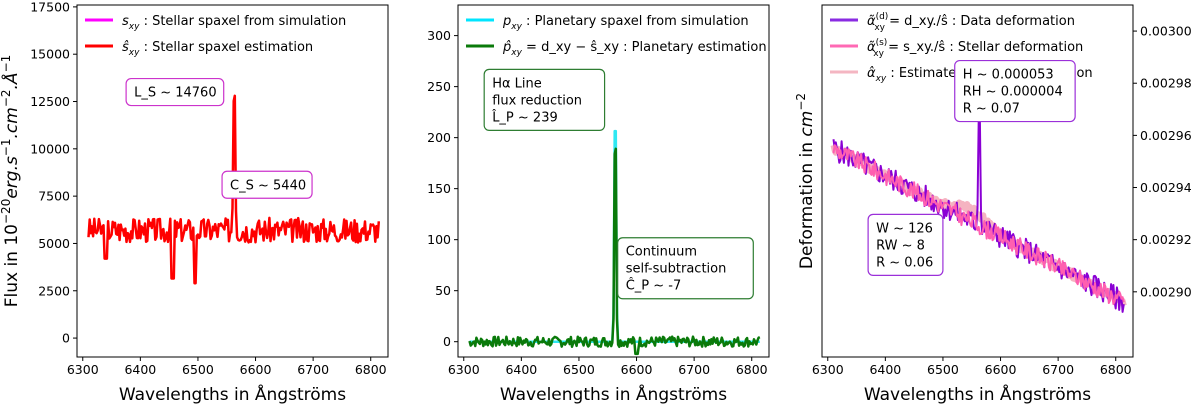 Image resolution: width=1200 pixels, height=411 pixels. Describe the element at coordinates (991, 109) in the screenshot. I see `annotation-text: R ~ 0.07` at that location.